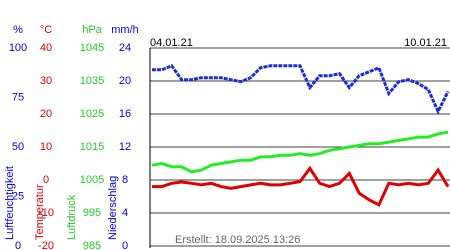  Describe the element at coordinates (72, 217) in the screenshot. I see `axis-title: Luftdruck` at that location.